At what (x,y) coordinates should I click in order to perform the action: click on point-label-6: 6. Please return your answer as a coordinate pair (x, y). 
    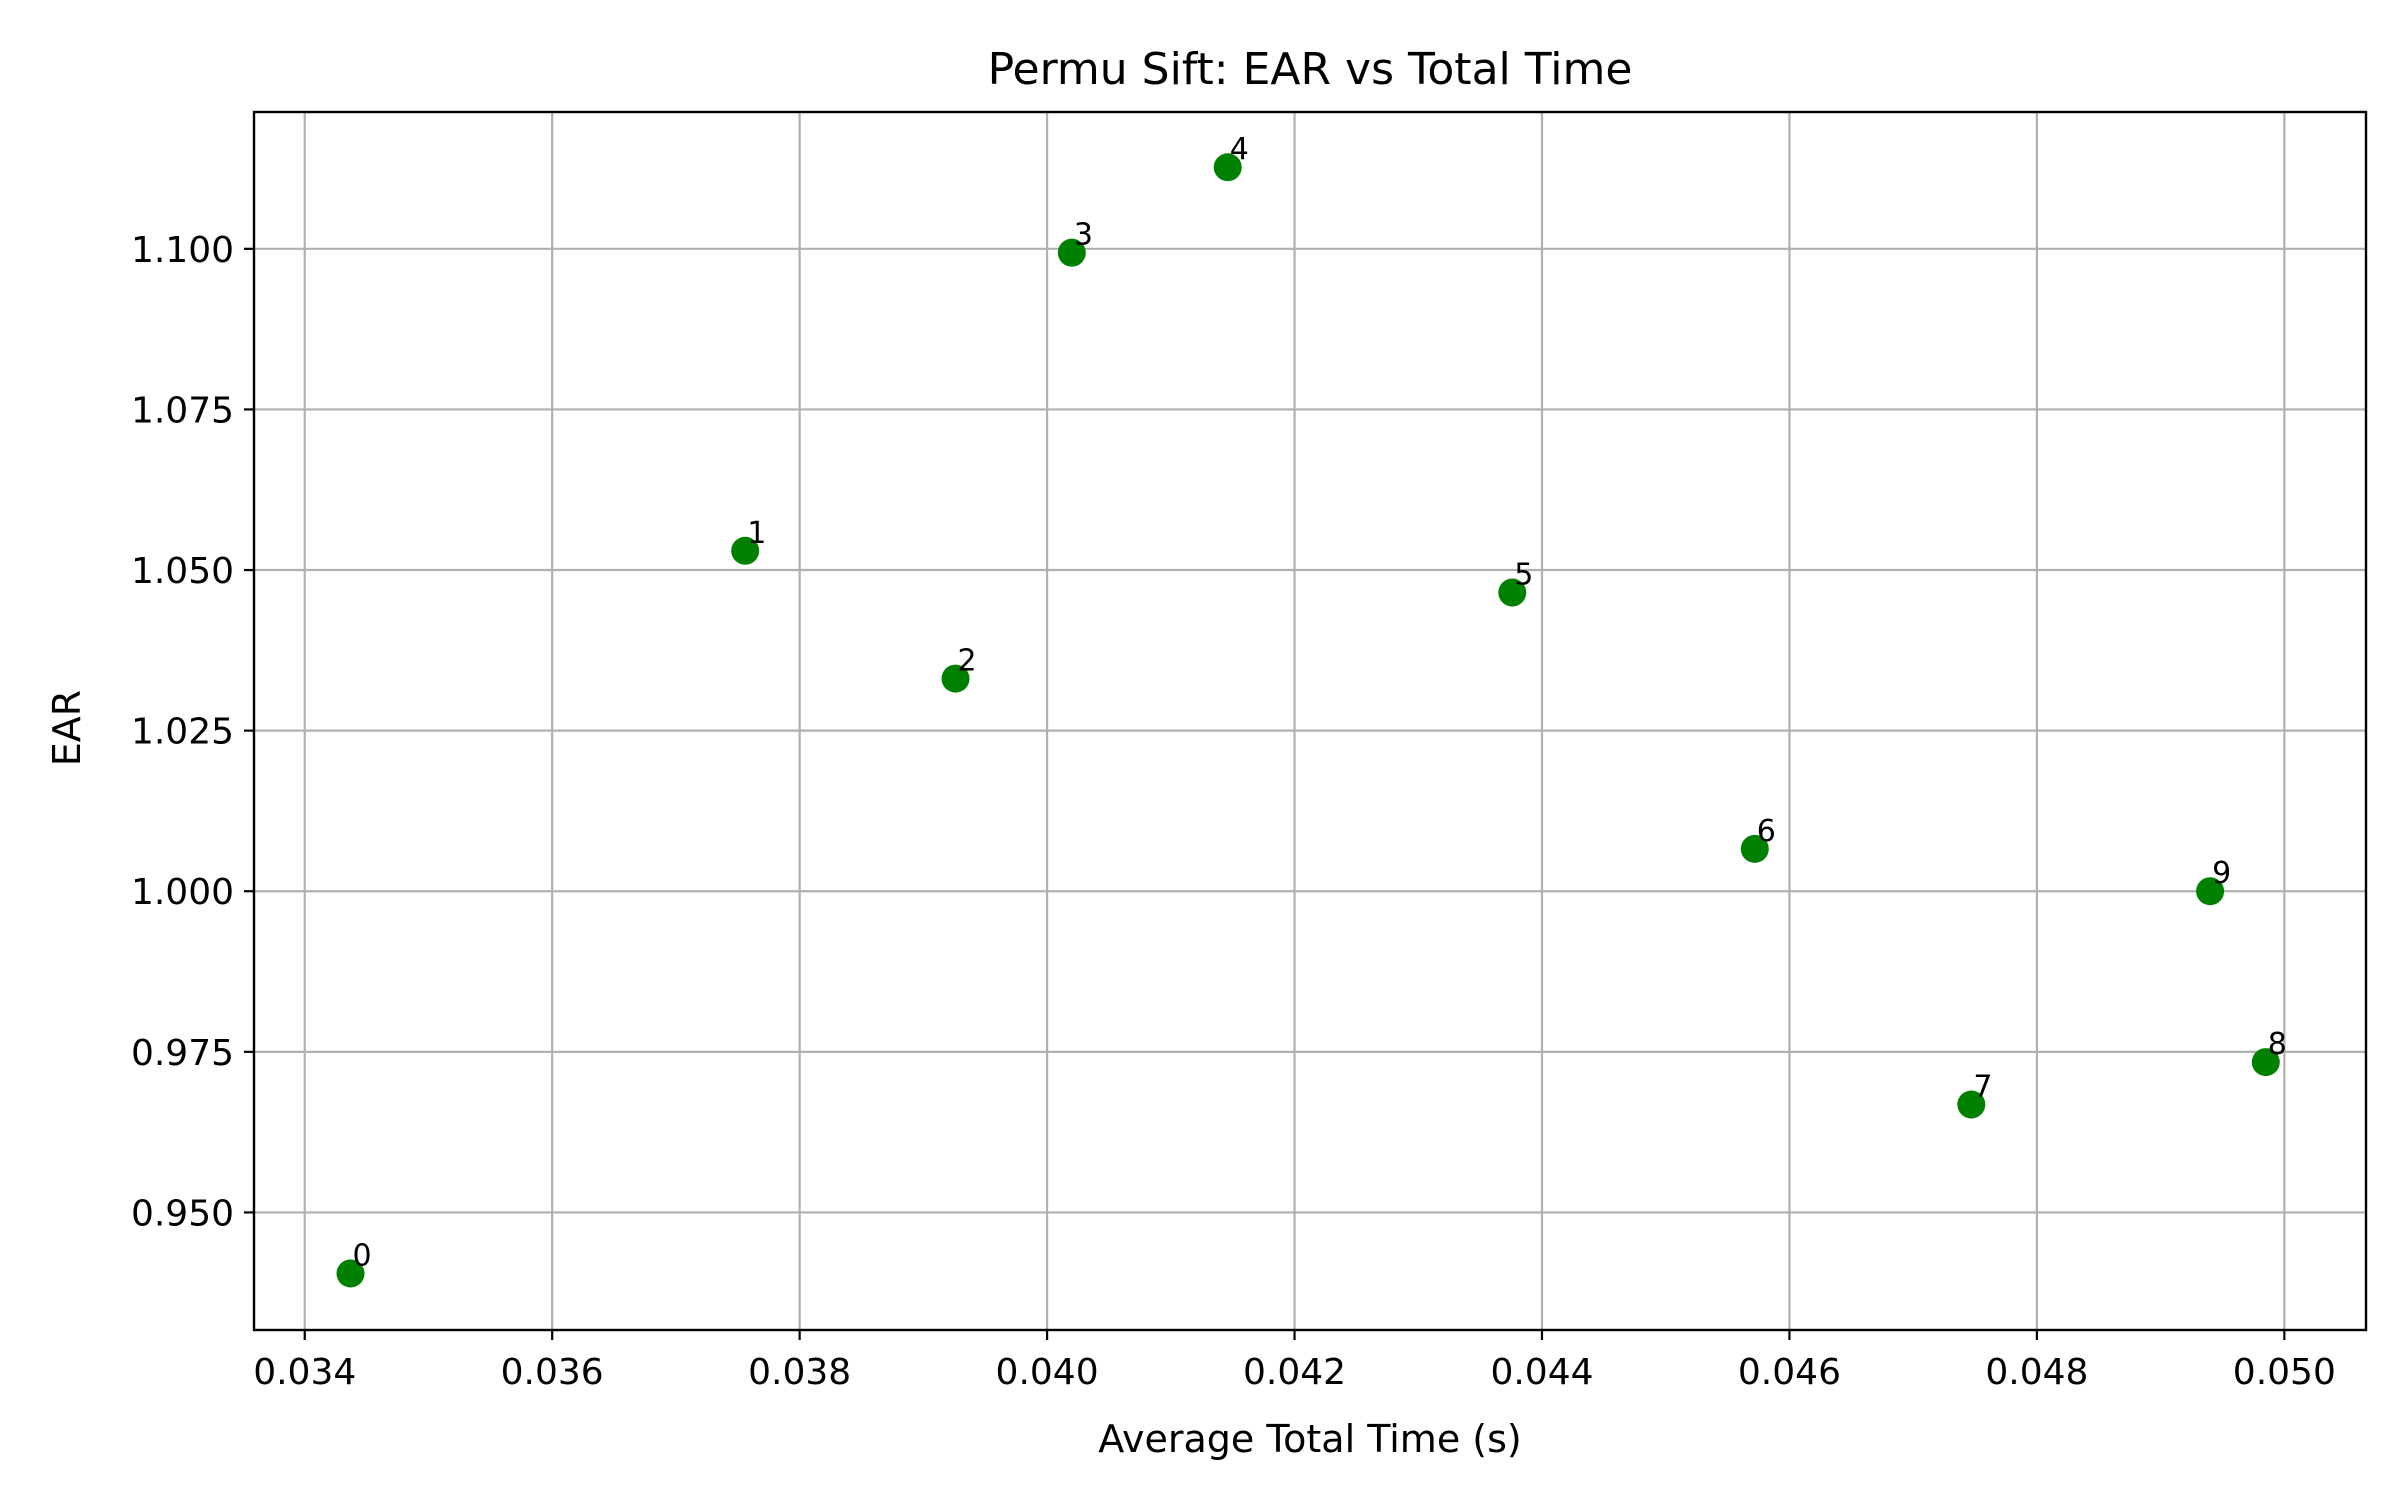
    Looking at the image, I should click on (1766, 831).